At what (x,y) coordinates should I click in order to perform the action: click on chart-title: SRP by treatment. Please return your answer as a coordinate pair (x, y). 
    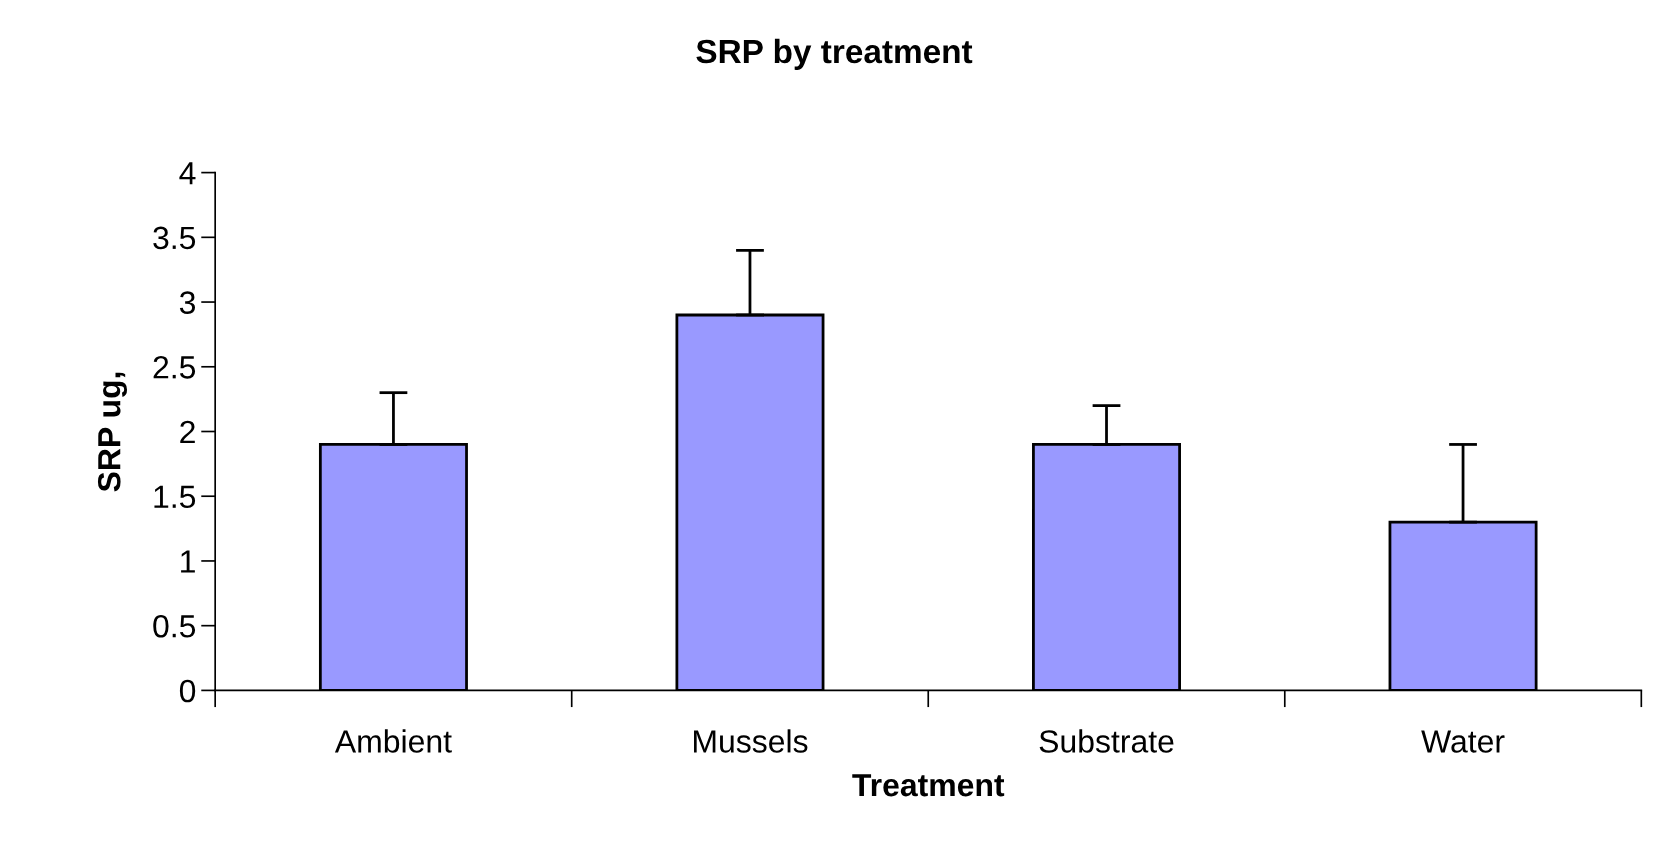
    Looking at the image, I should click on (834, 54).